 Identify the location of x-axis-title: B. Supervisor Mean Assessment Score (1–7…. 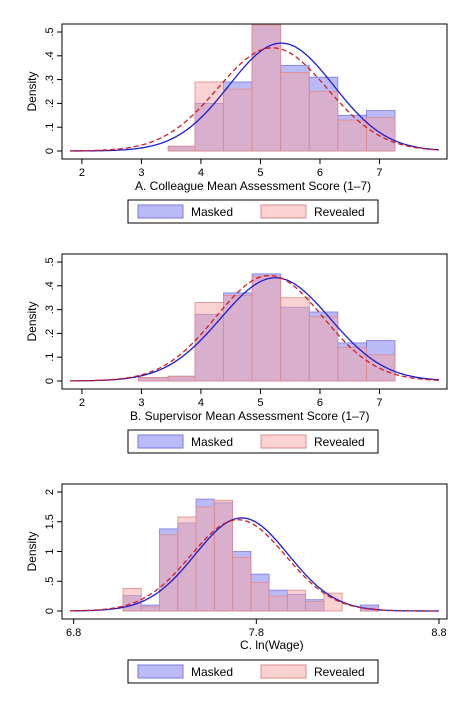
(249, 416).